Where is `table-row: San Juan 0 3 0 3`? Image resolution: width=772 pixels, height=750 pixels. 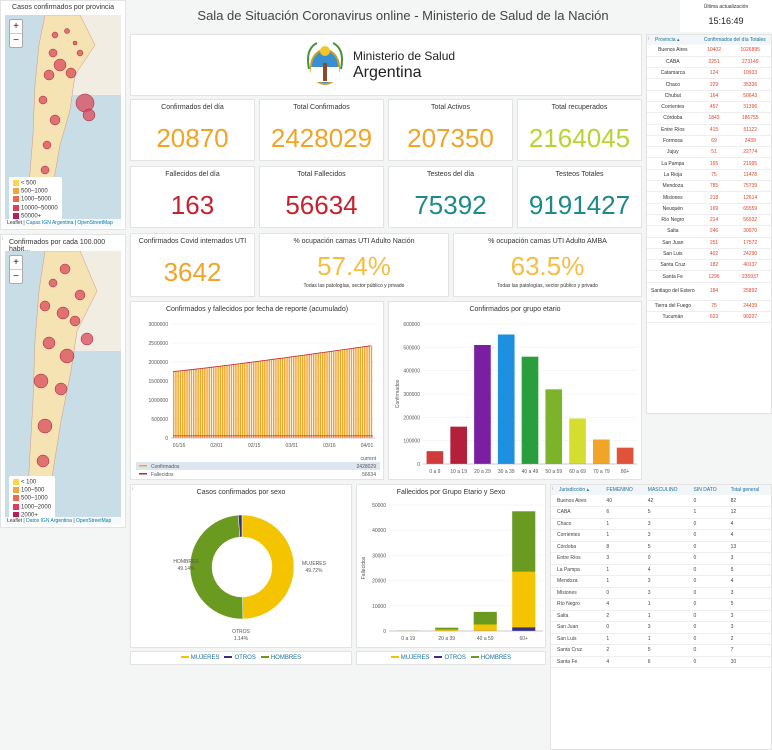 table-row: San Juan 0 3 0 3 is located at coordinates (661, 627).